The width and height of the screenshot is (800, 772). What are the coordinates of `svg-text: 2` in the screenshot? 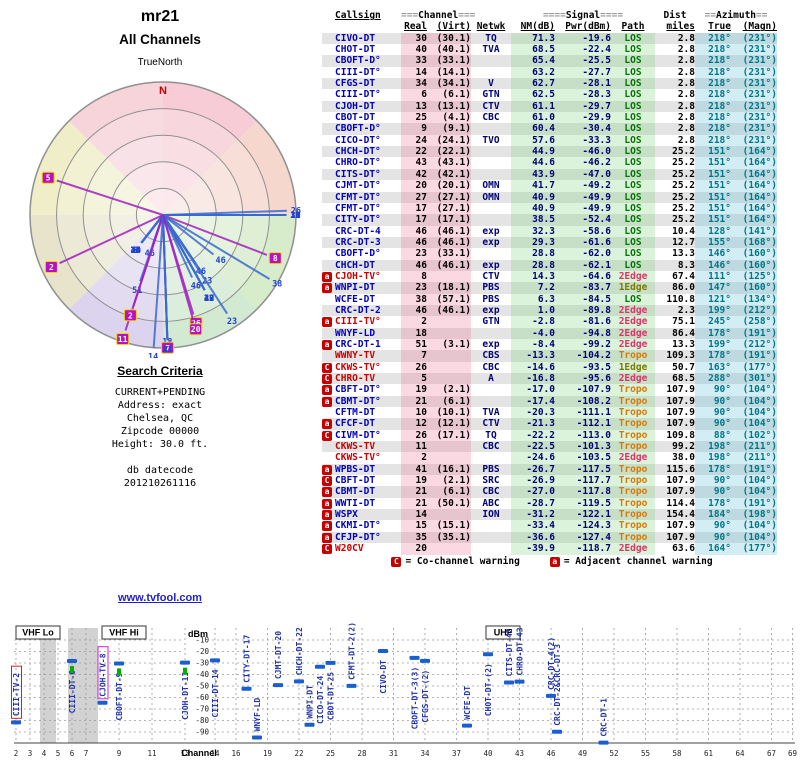 It's located at (51, 267).